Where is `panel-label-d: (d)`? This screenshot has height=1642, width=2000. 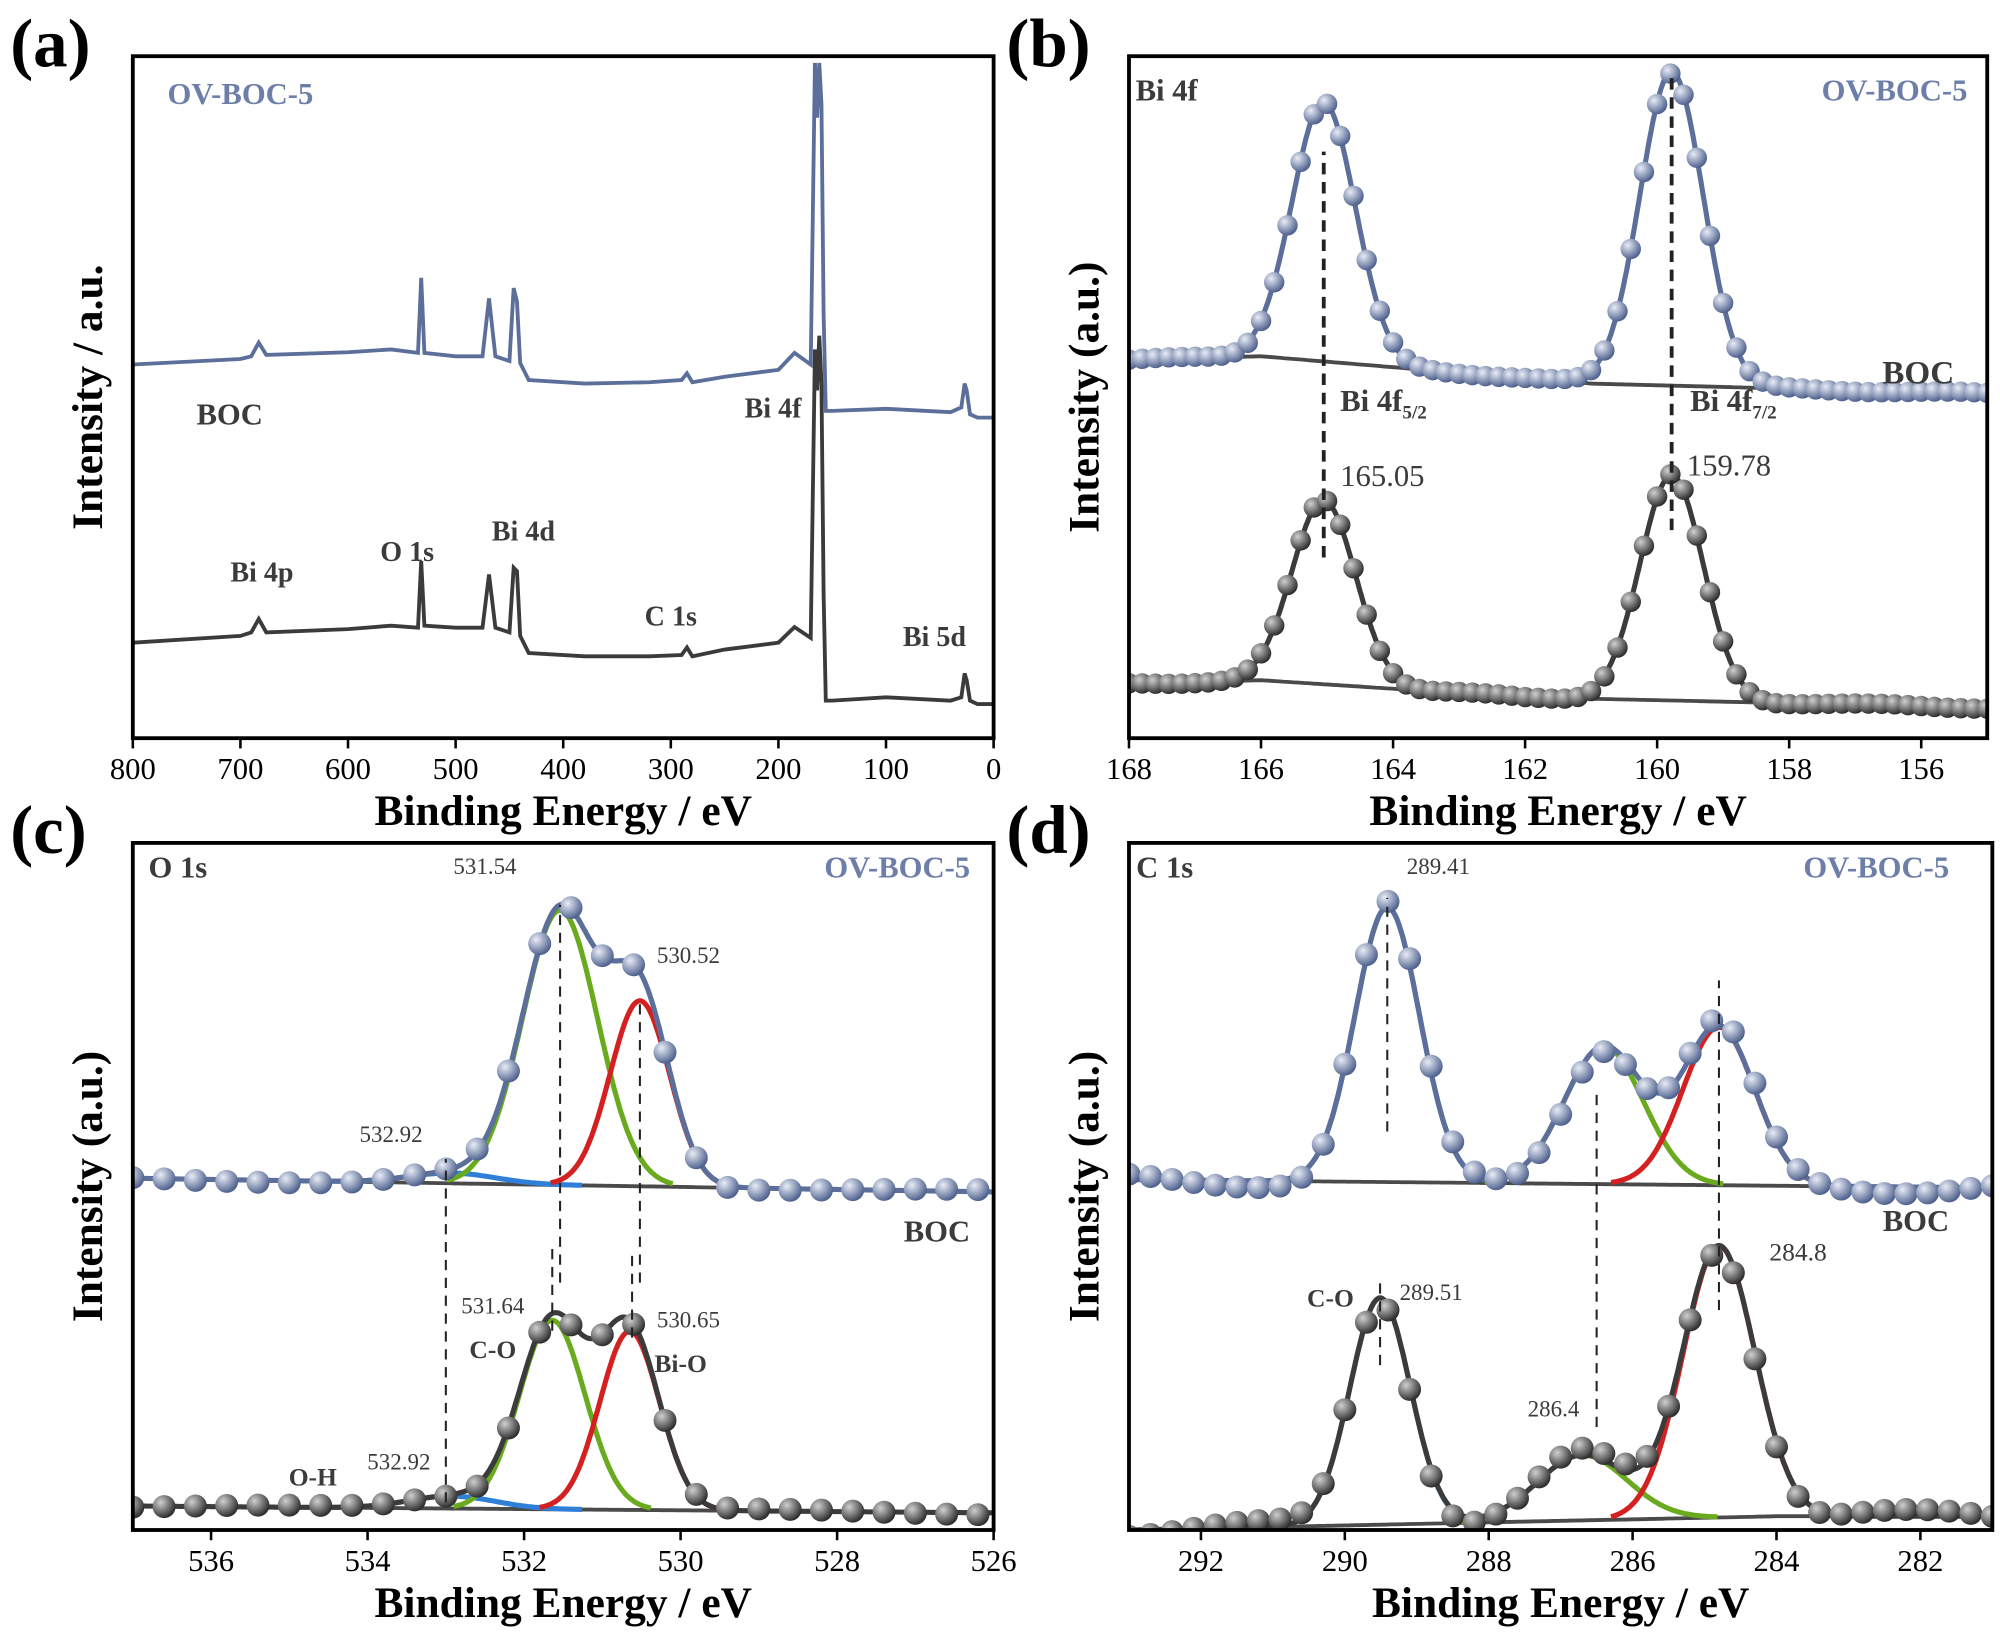 panel-label-d: (d) is located at coordinates (1048, 830).